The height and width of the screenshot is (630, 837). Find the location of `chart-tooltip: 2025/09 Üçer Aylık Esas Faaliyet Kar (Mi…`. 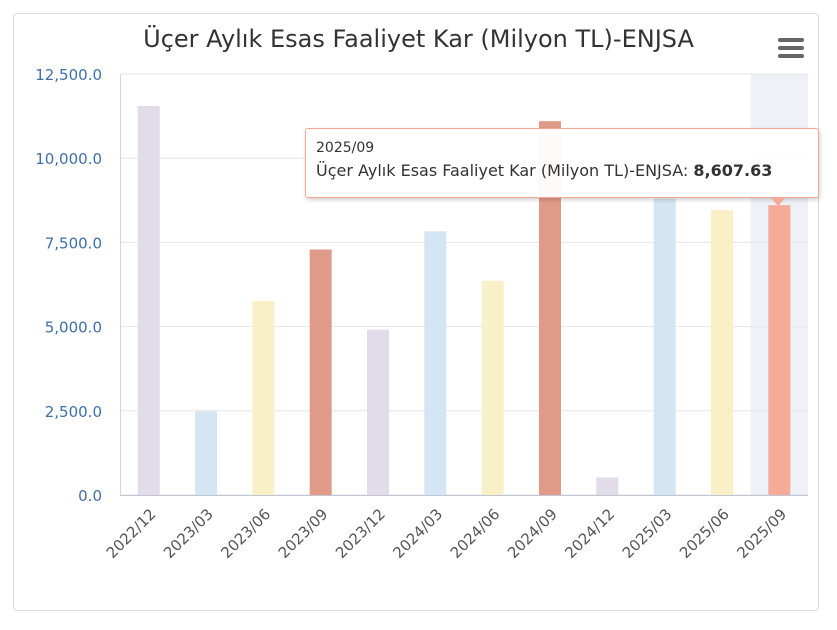

chart-tooltip: 2025/09 Üçer Aylık Esas Faaliyet Kar (Mi… is located at coordinates (562, 163).